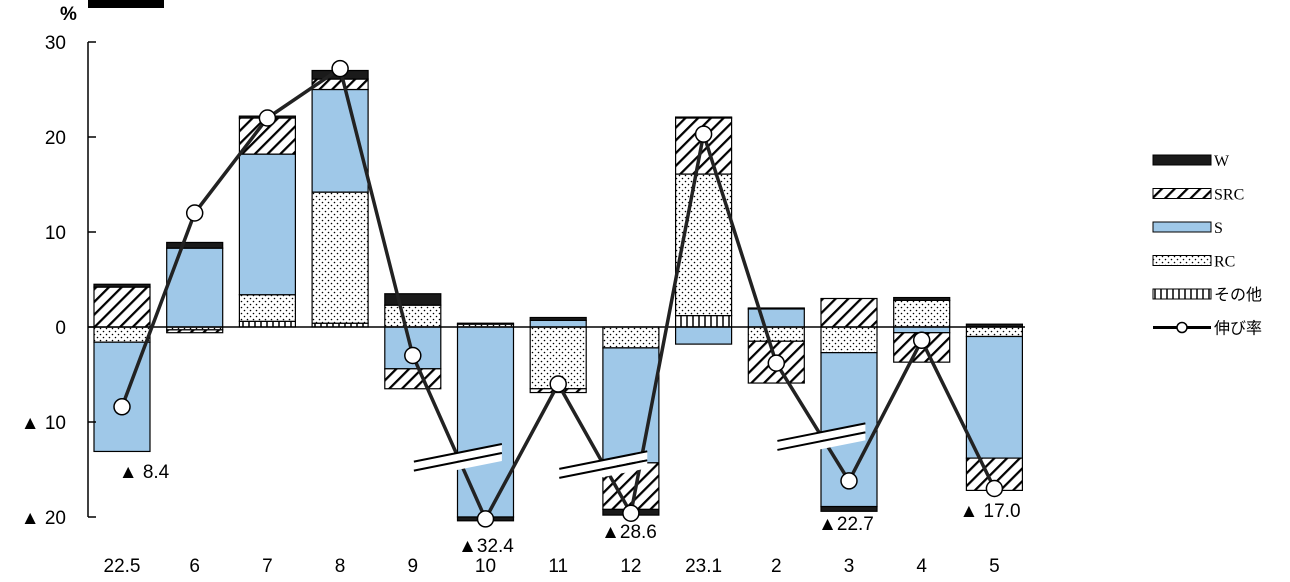  I want to click on legend-label: W, so click(1222, 161).